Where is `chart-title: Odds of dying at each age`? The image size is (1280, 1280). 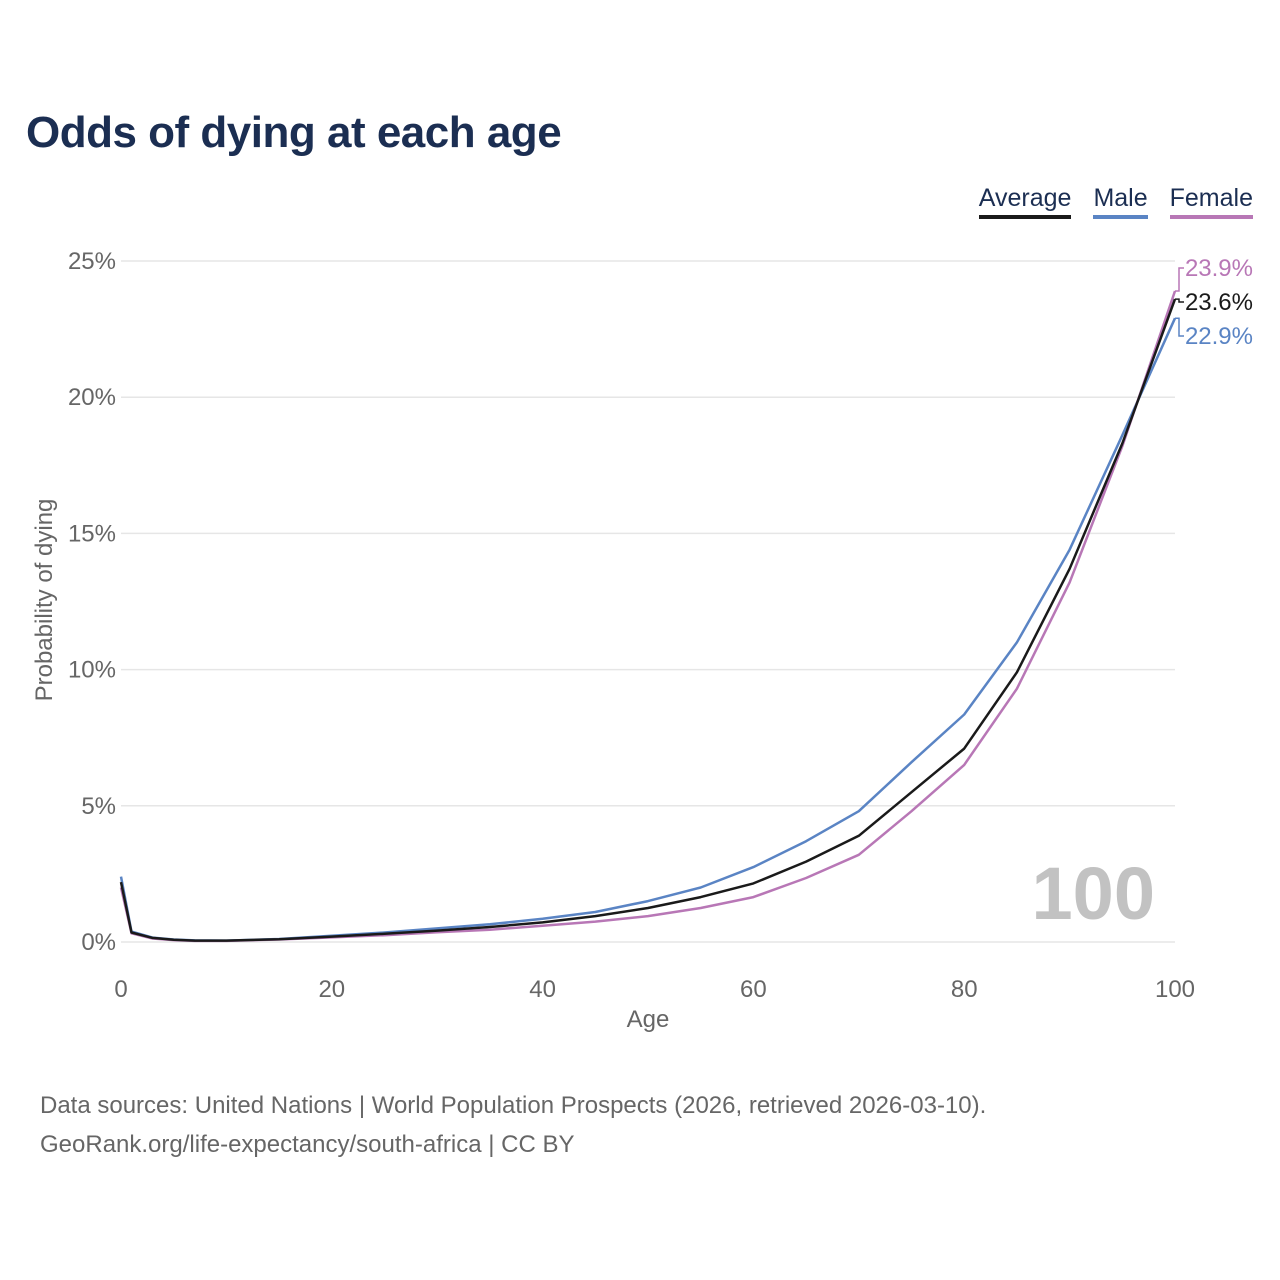 chart-title: Odds of dying at each age is located at coordinates (294, 132).